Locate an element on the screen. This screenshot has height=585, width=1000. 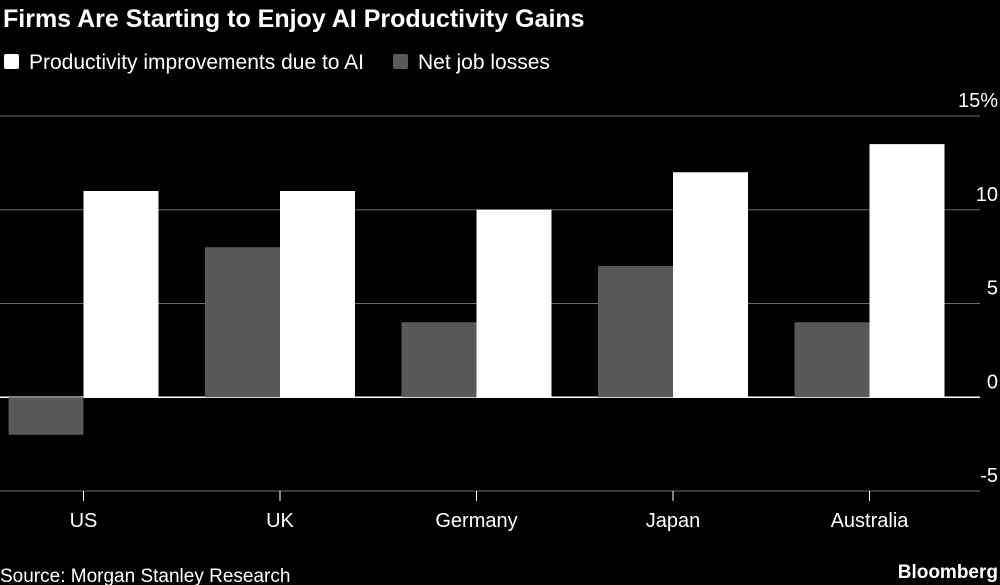
x-axis: US UK Germany Japan Australia is located at coordinates (490, 511).